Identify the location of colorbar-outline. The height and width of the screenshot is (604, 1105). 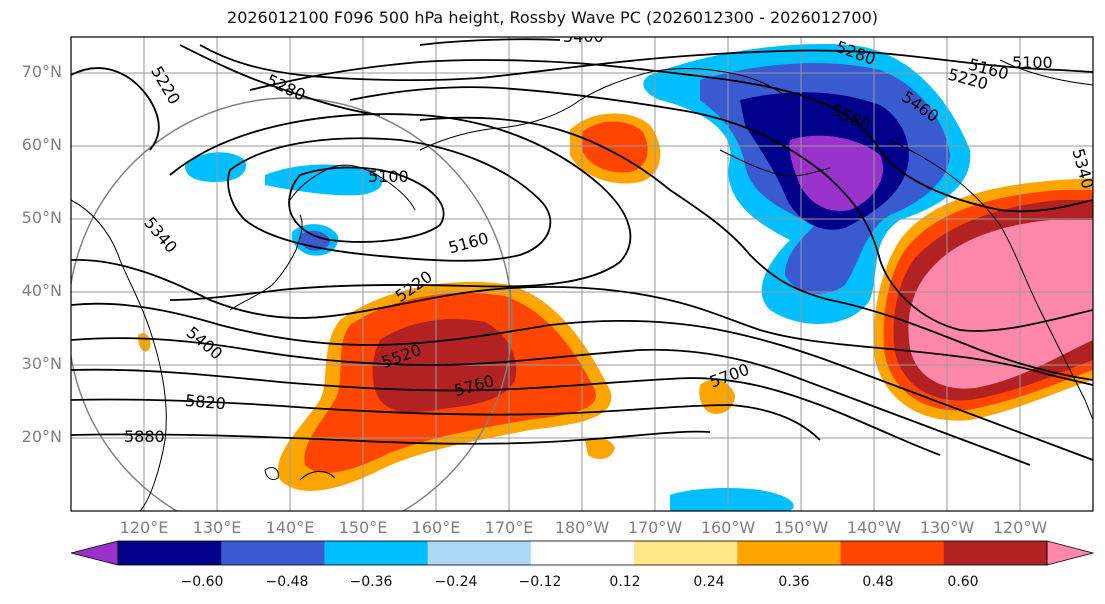
(582, 553).